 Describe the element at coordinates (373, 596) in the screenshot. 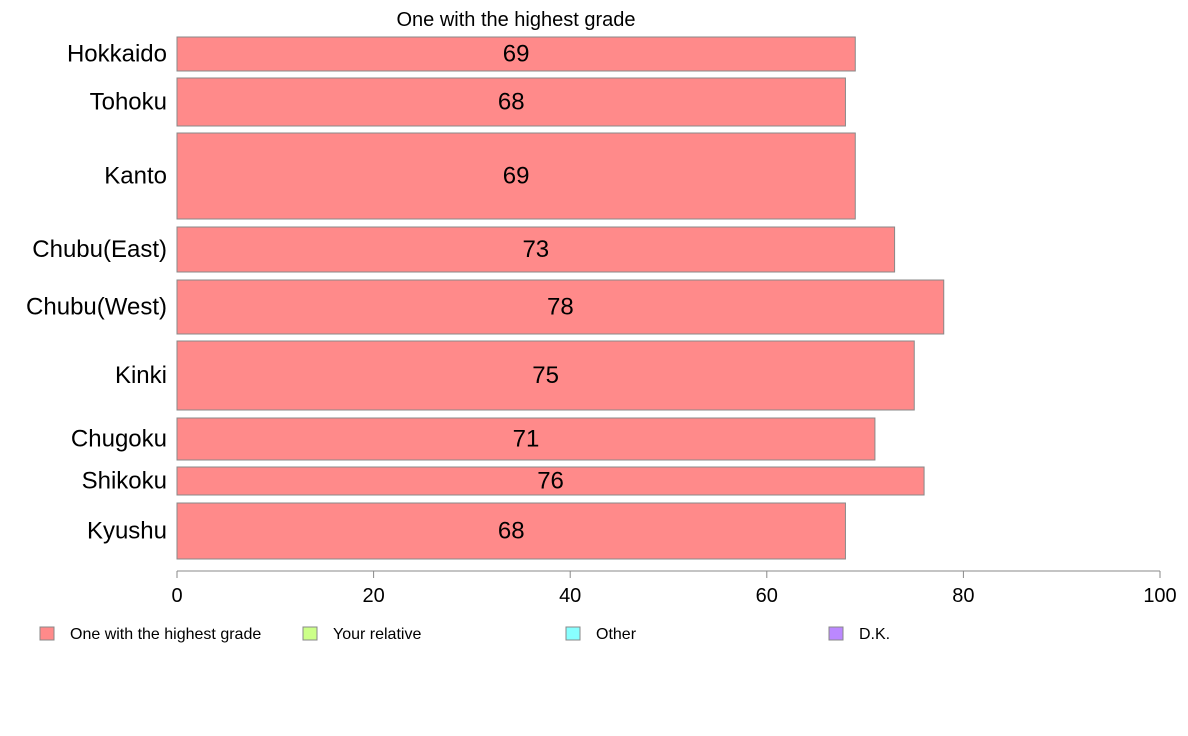

I see `x-tick-label: 20` at that location.